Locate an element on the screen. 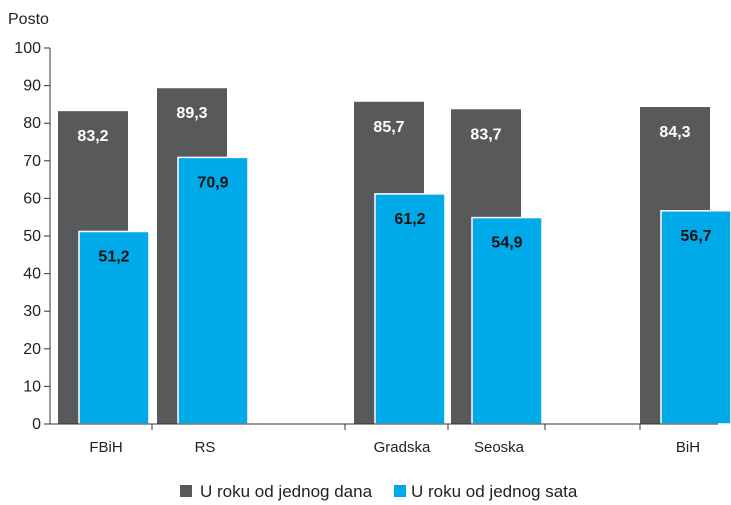 The height and width of the screenshot is (505, 731). category-label: BiH is located at coordinates (688, 447).